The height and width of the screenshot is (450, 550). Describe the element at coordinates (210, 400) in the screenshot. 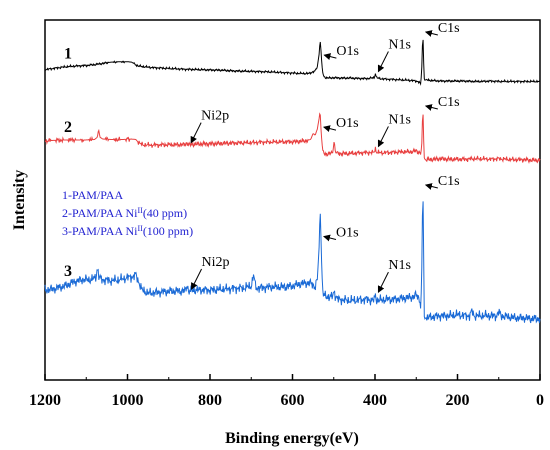

I see `x-tick-label: 800` at that location.